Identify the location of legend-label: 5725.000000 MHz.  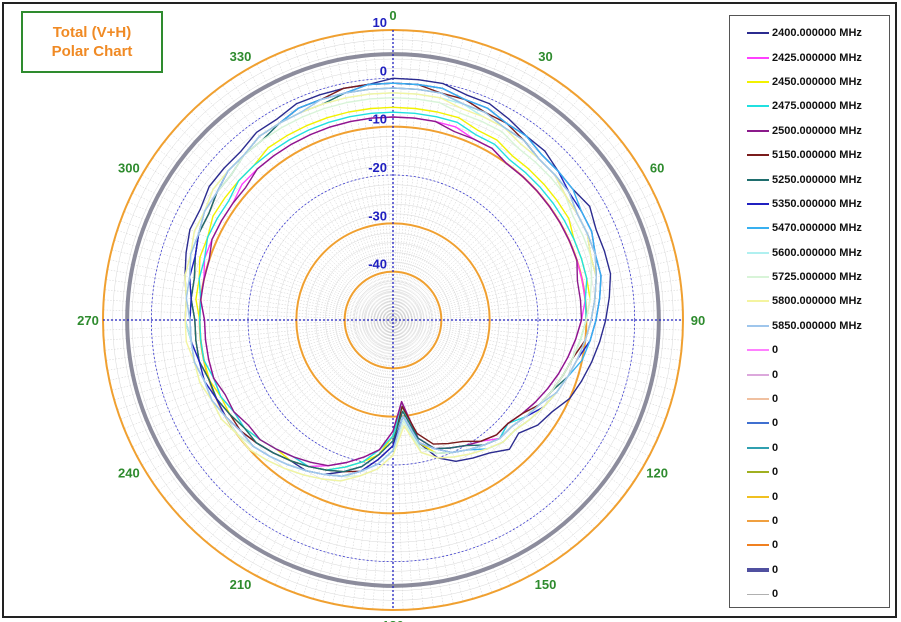
(817, 277).